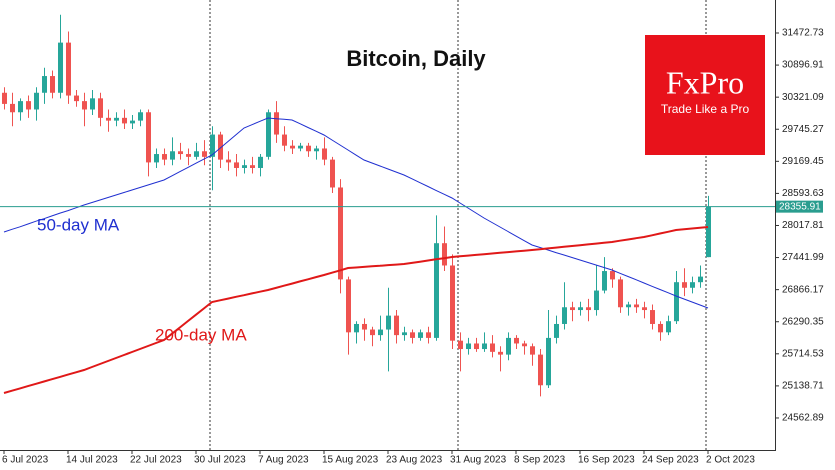 Image resolution: width=835 pixels, height=470 pixels. I want to click on x-tick-label: 16 Sep 2023, so click(606, 460).